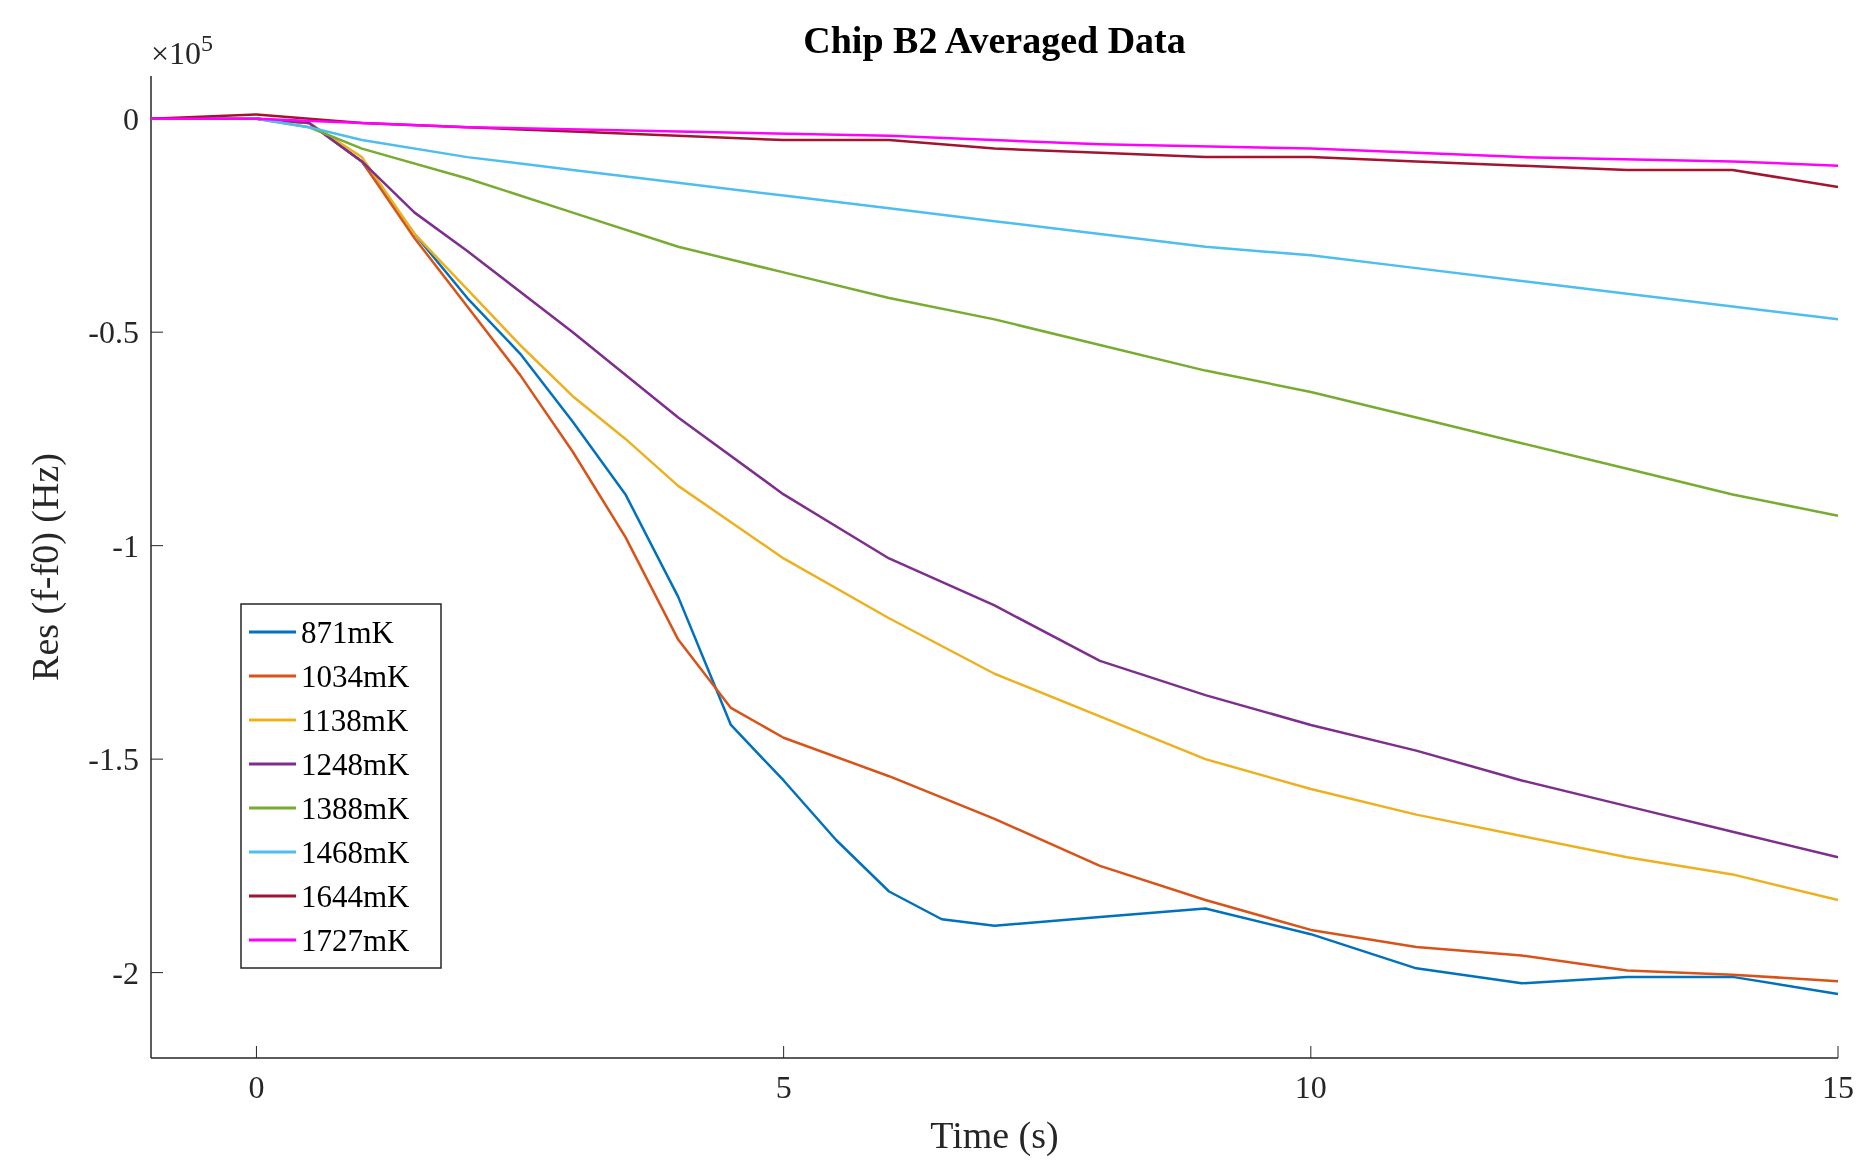 The image size is (1868, 1167). What do you see at coordinates (356, 764) in the screenshot?
I see `legend-label: 1248mK` at bounding box center [356, 764].